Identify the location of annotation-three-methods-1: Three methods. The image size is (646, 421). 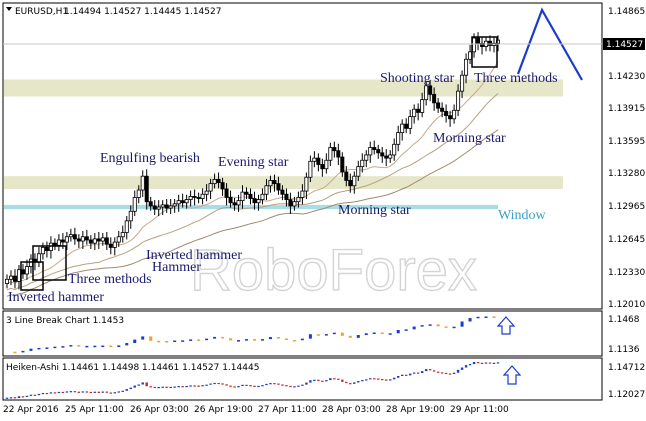
(110, 279).